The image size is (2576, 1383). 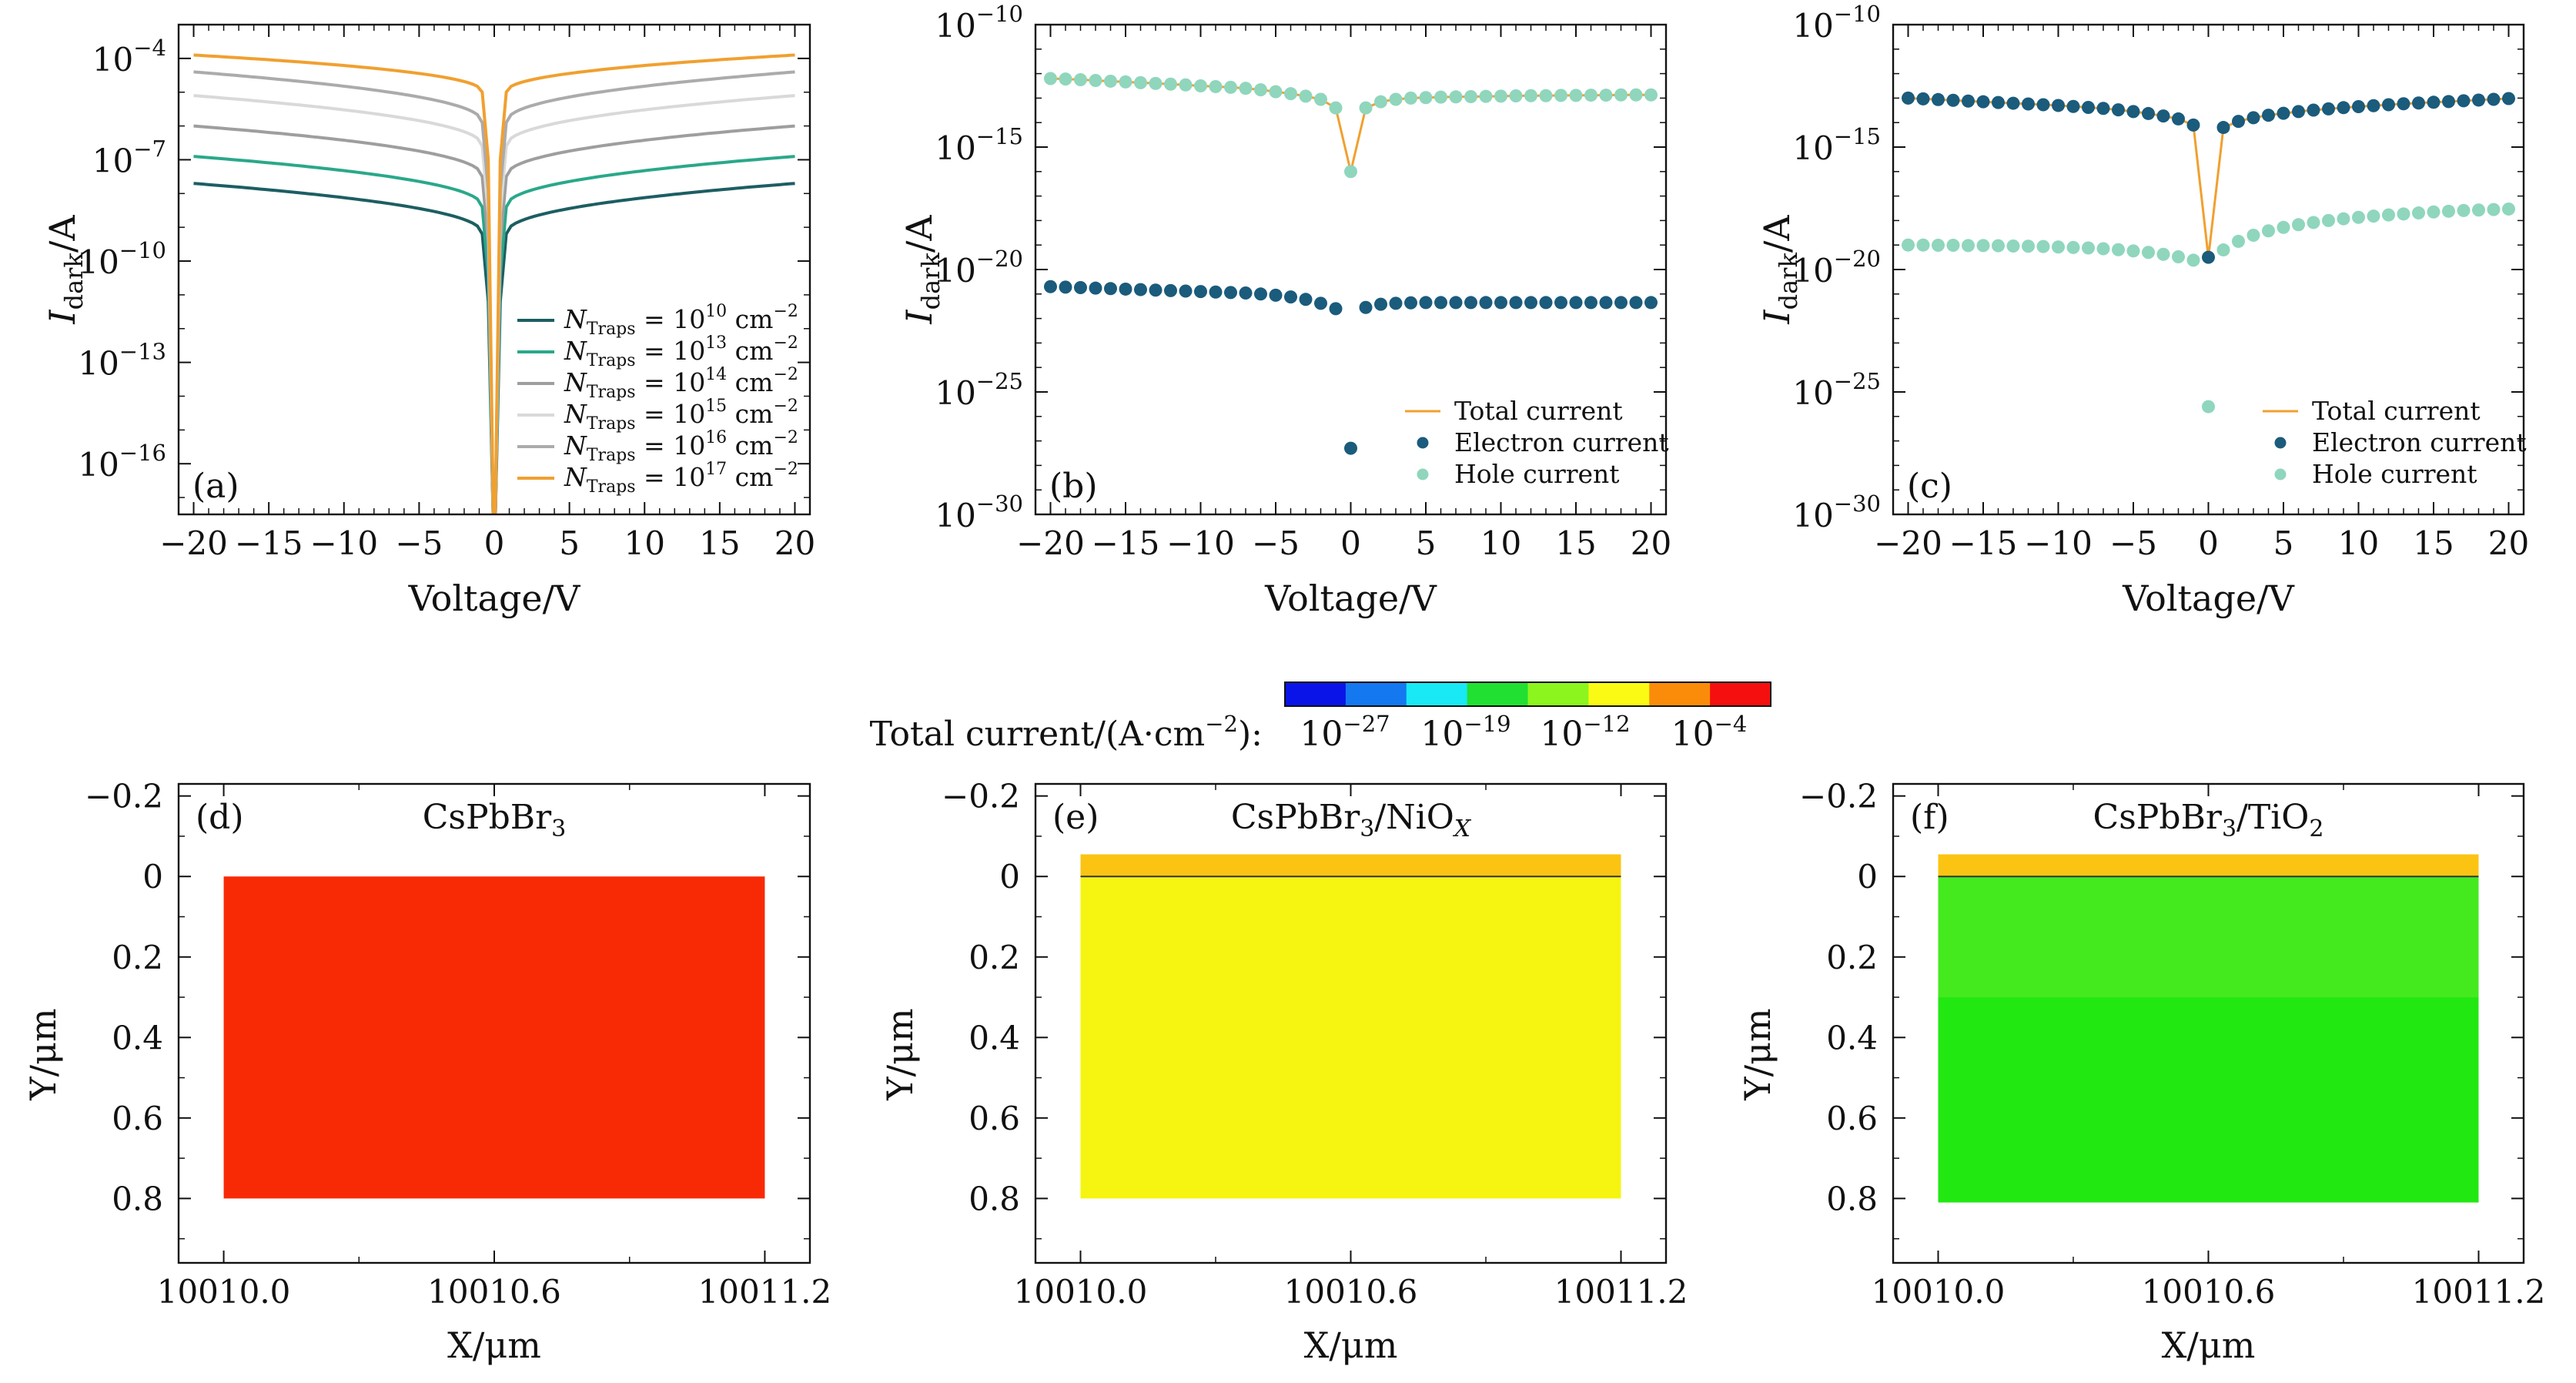 What do you see at coordinates (716, 470) in the screenshot?
I see `legend-exp: 17` at bounding box center [716, 470].